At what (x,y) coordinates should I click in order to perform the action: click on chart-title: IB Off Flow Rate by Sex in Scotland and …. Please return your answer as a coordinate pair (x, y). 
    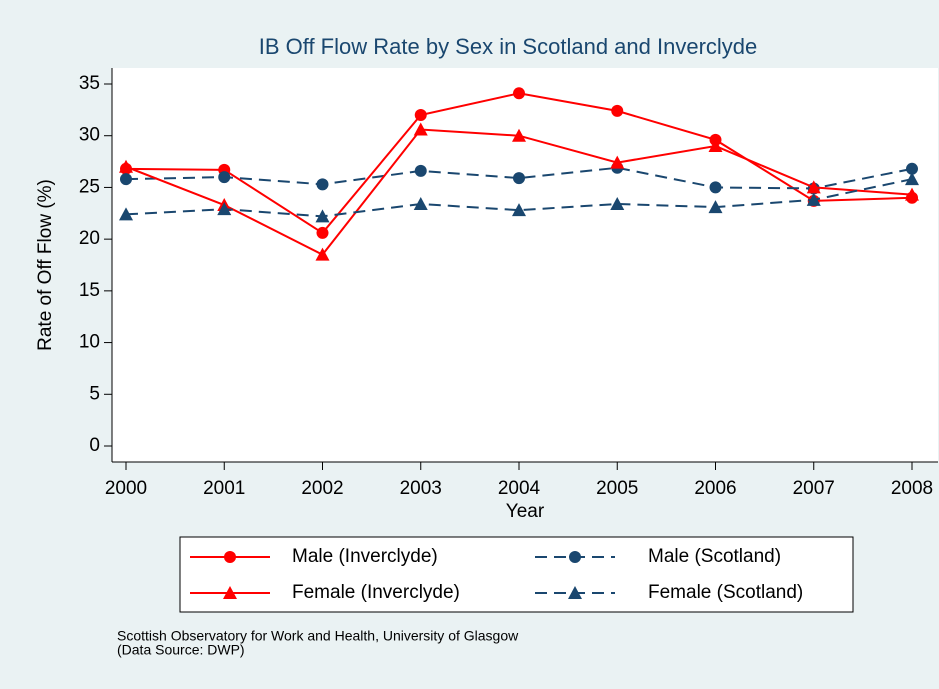
    Looking at the image, I should click on (508, 46).